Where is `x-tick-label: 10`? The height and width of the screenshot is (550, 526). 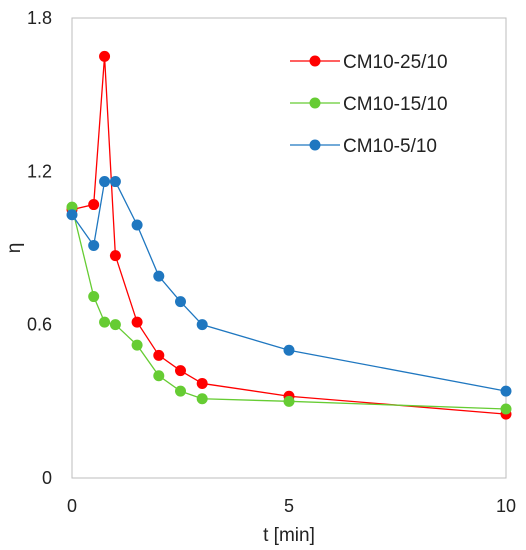
x-tick-label: 10 is located at coordinates (506, 506).